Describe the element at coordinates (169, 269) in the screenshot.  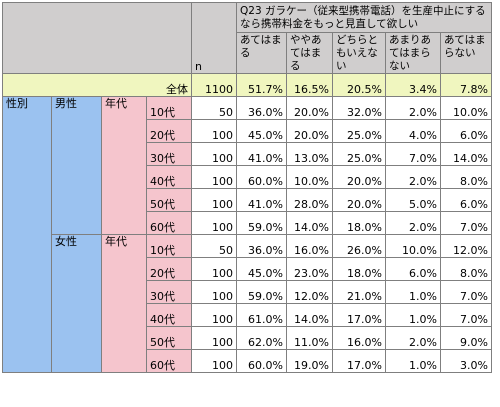
I see `age-label: 20代` at that location.